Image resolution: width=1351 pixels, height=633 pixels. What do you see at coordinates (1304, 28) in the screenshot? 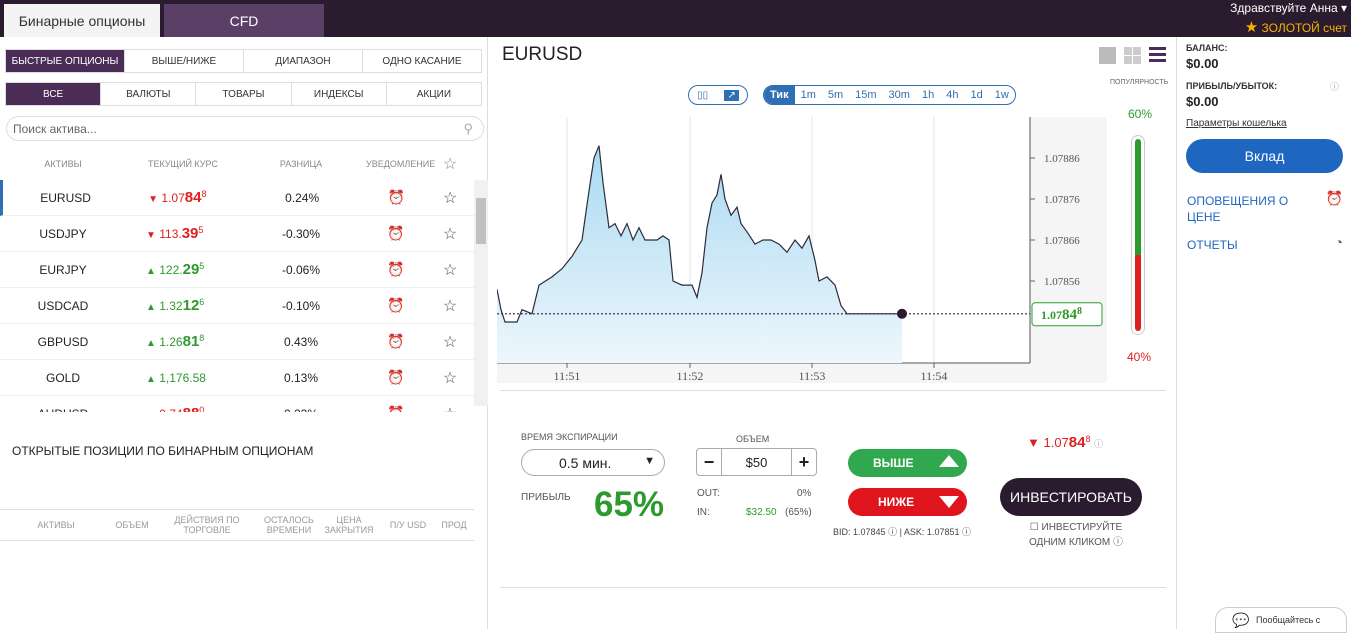
I see `account-type: ЗОЛОТОЙ счет` at bounding box center [1304, 28].